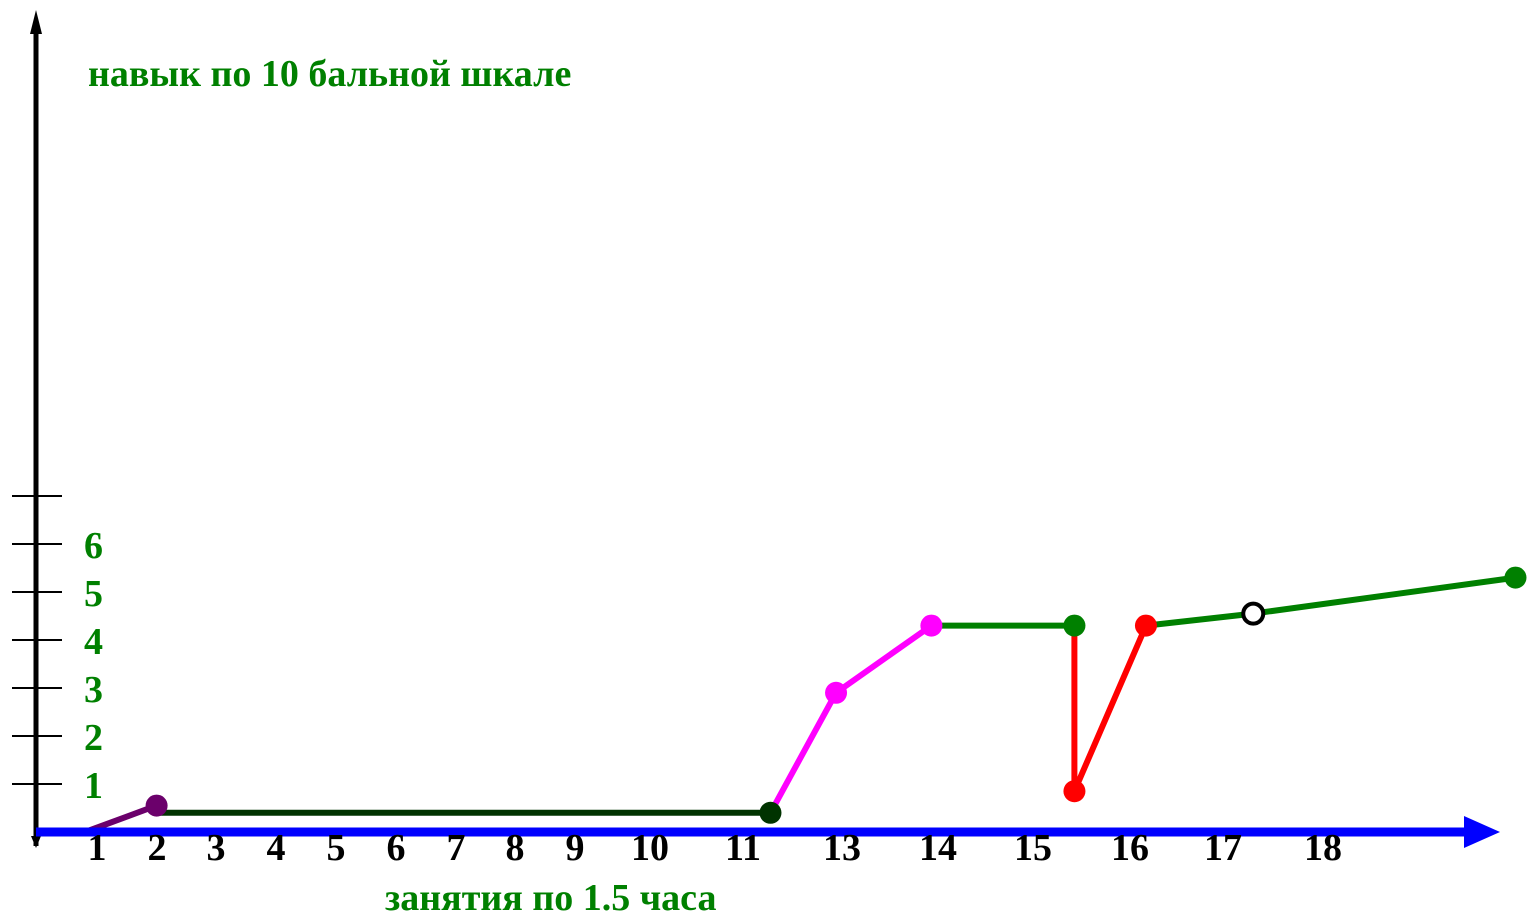  I want to click on x-tick-label: 16, so click(1130, 848).